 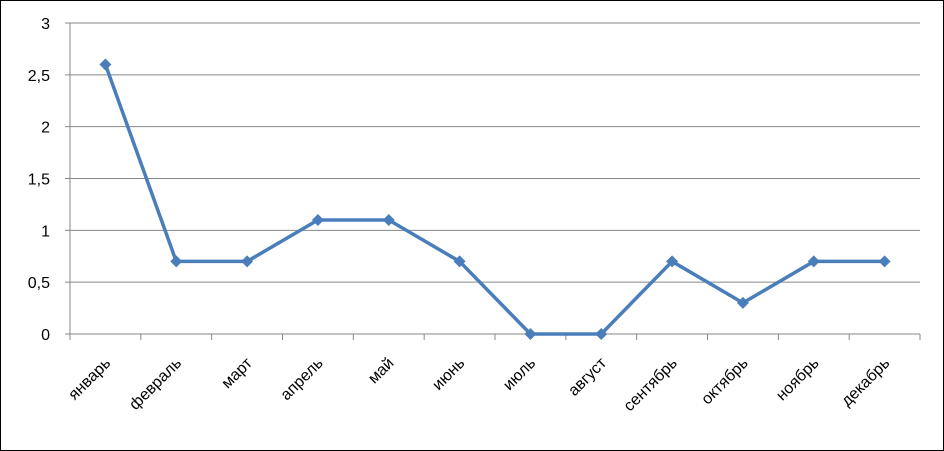 I want to click on x-tick-label: апрель, so click(x=302, y=379).